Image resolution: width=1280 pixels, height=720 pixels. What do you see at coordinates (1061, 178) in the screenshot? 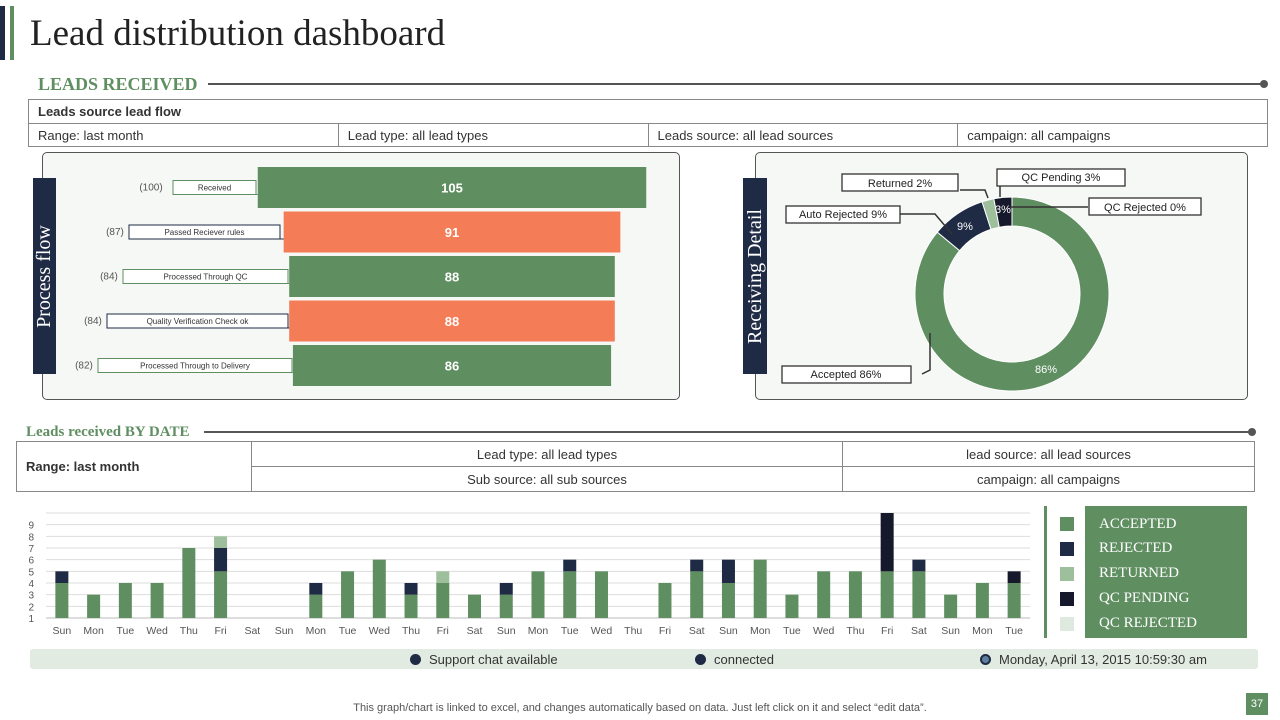
I see `callout-qc-pending: QC Pending 3%` at bounding box center [1061, 178].